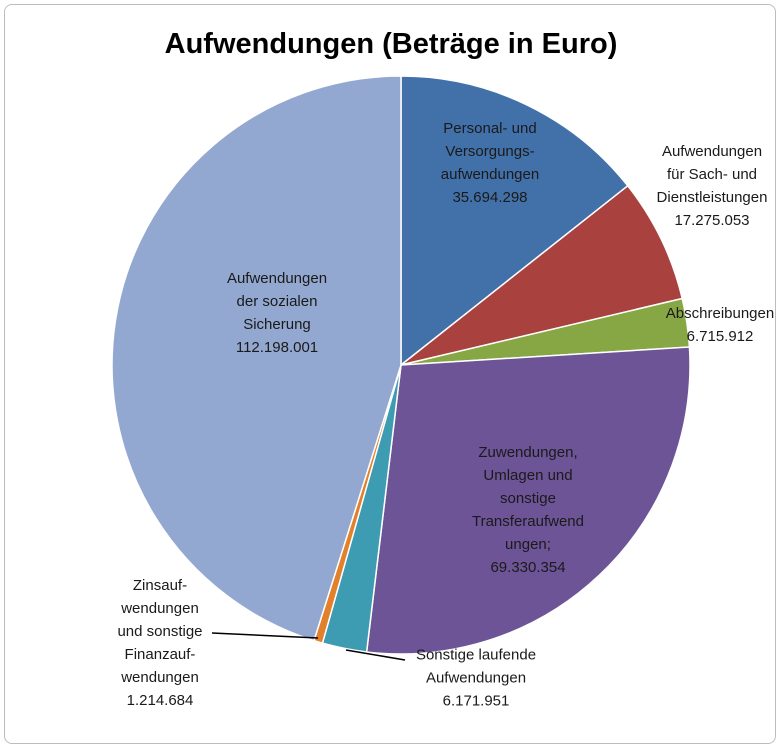 The height and width of the screenshot is (744, 782). What do you see at coordinates (160, 700) in the screenshot?
I see `value-label: 1.214.684` at bounding box center [160, 700].